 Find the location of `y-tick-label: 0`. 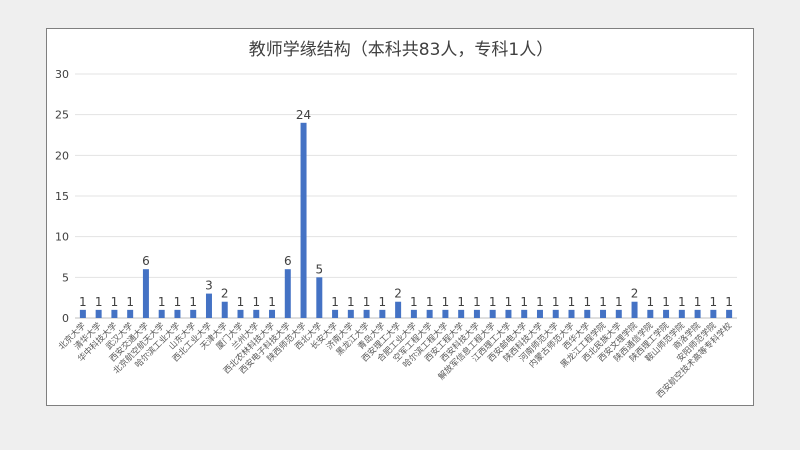

y-tick-label: 0 is located at coordinates (65, 318).